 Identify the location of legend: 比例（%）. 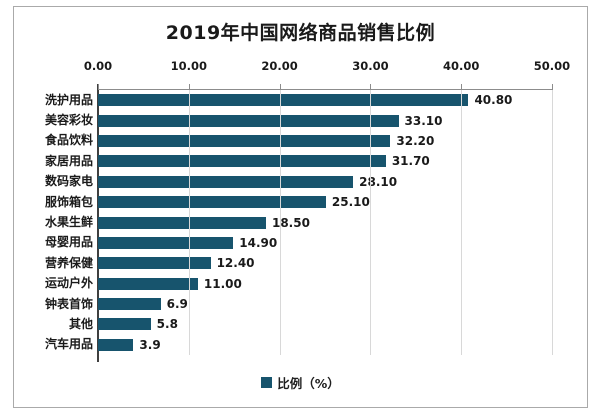
(300, 382).